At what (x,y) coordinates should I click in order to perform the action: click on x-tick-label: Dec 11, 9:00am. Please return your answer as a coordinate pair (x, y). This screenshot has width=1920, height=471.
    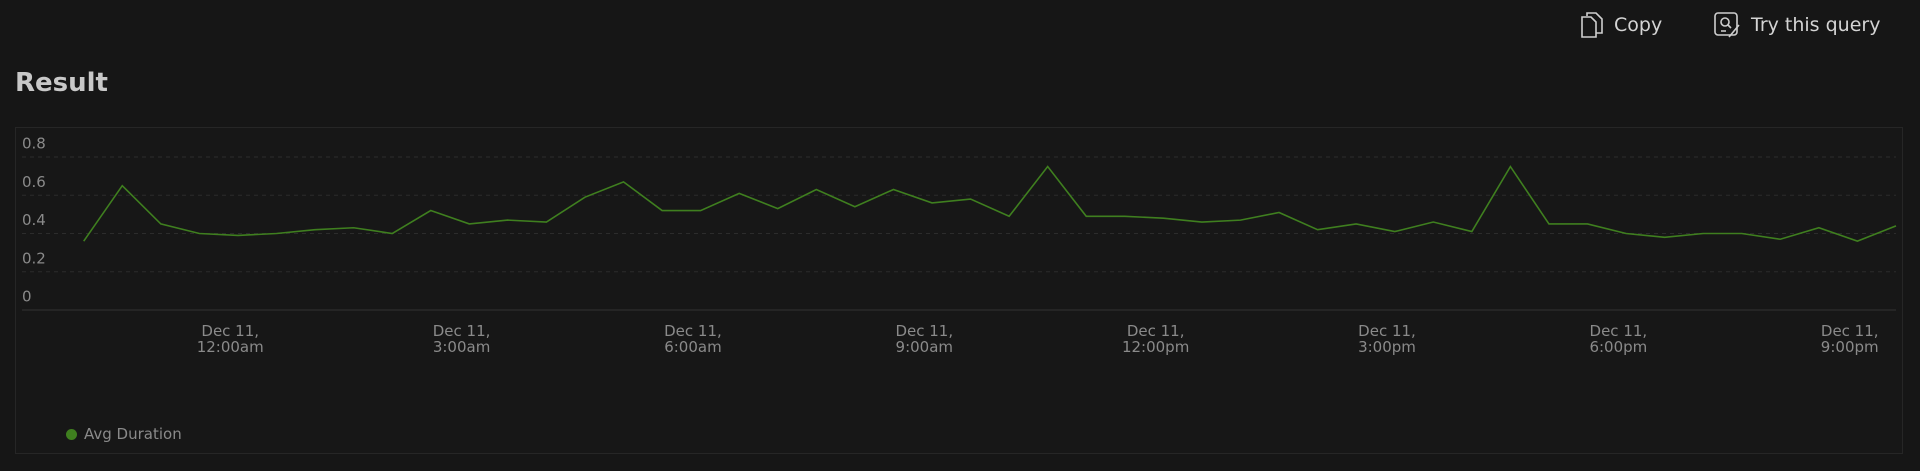
    Looking at the image, I should click on (924, 339).